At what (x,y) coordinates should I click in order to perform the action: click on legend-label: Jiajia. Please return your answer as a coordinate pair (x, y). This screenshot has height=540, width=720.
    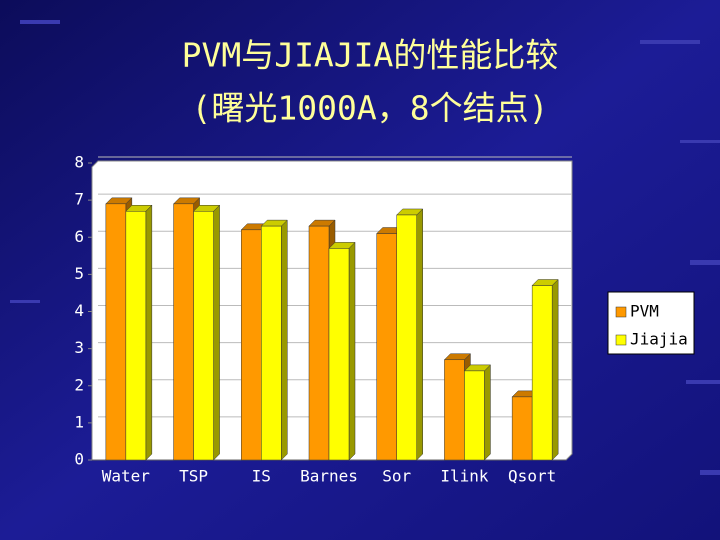
    Looking at the image, I should click on (659, 339).